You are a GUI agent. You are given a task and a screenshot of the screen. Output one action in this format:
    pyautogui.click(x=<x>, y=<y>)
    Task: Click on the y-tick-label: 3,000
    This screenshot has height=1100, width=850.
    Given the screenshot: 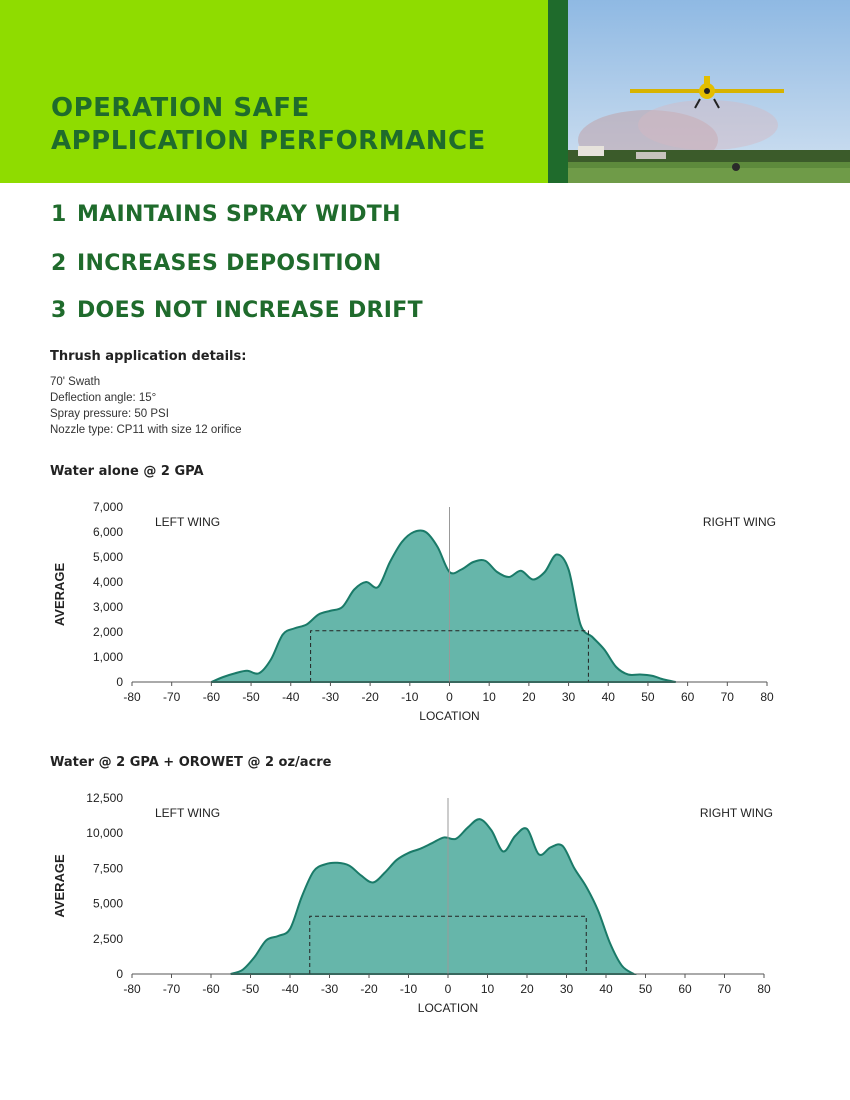 What is the action you would take?
    pyautogui.click(x=108, y=607)
    